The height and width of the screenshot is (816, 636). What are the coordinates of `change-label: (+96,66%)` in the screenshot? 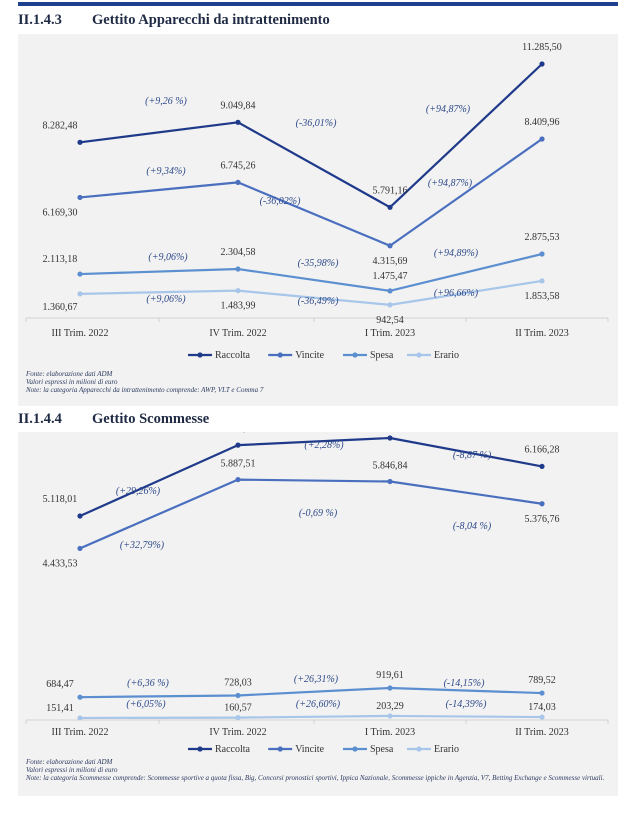 It's located at (456, 293).